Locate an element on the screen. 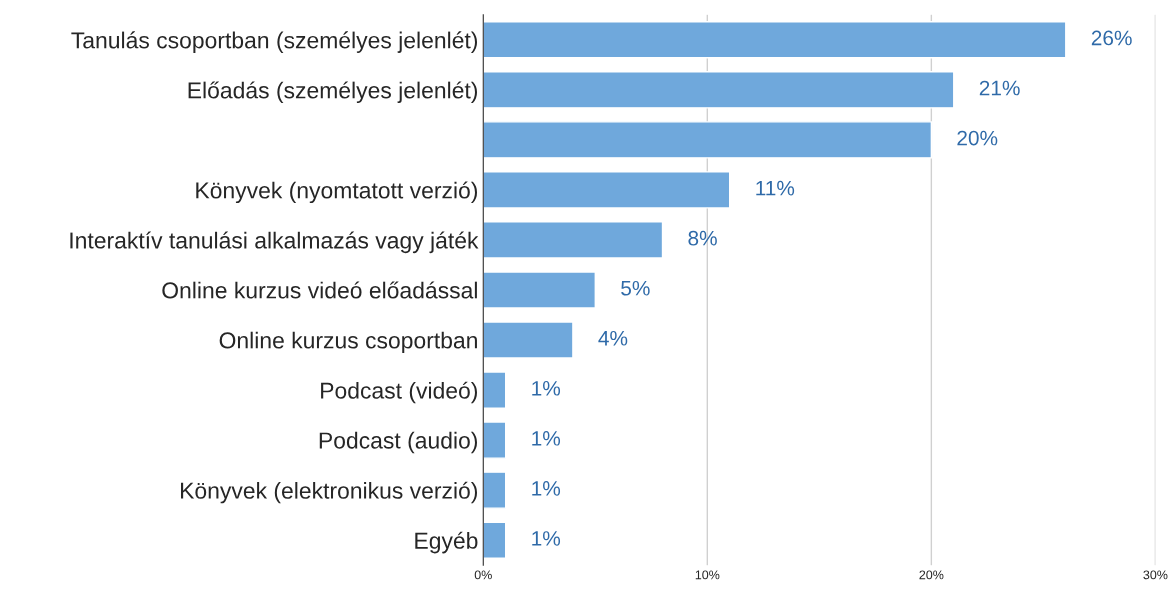 The width and height of the screenshot is (1173, 590). data-label: 26% is located at coordinates (1111, 38).